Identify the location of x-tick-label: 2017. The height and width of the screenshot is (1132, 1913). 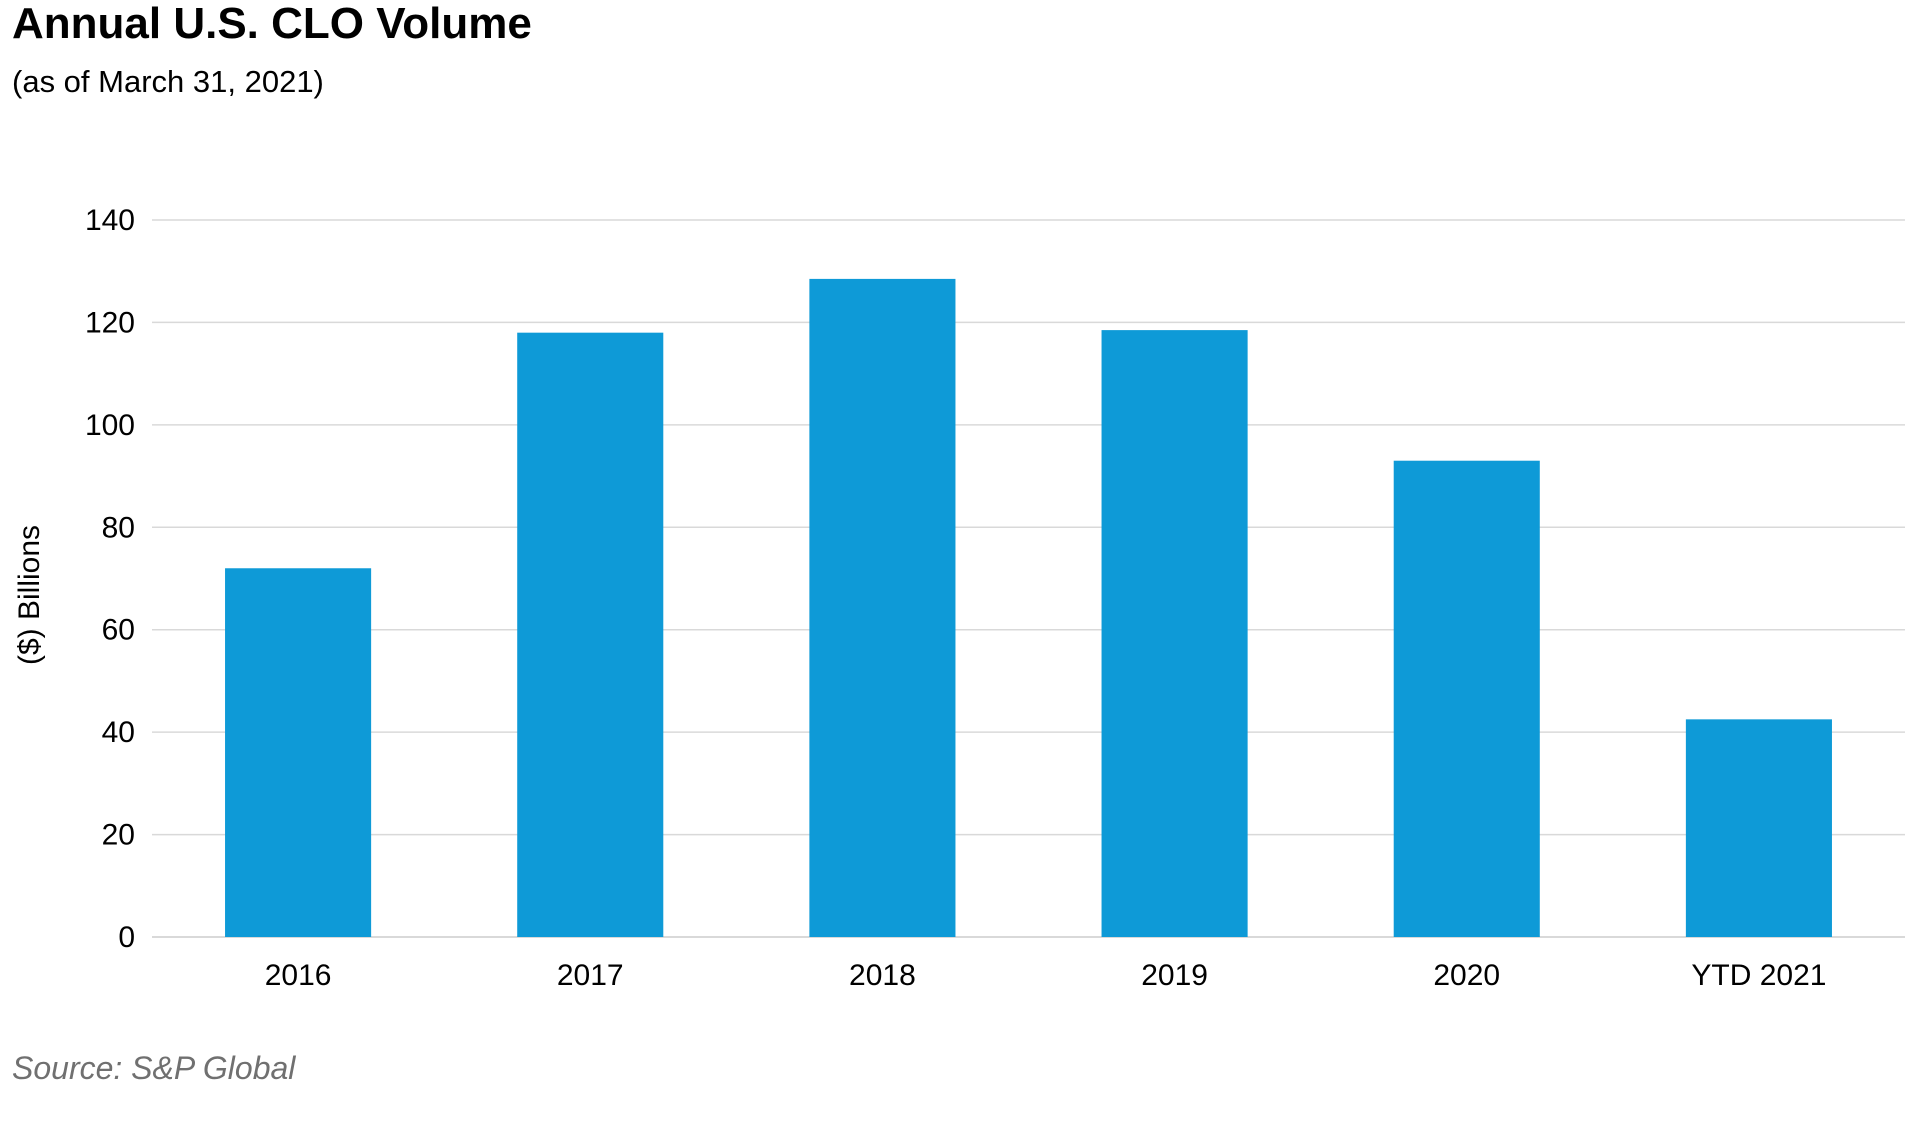
(590, 975).